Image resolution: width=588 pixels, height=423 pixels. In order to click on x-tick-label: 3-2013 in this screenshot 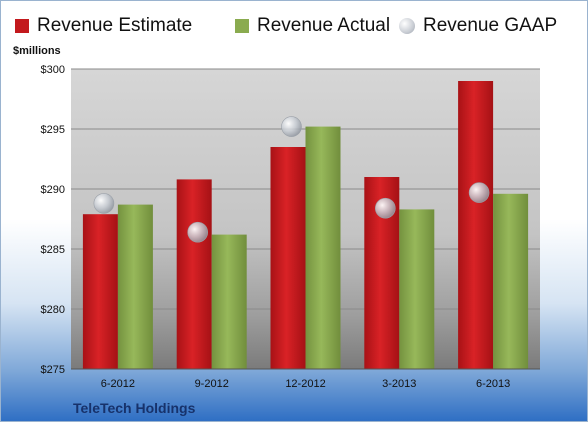, I will do `click(399, 384)`.